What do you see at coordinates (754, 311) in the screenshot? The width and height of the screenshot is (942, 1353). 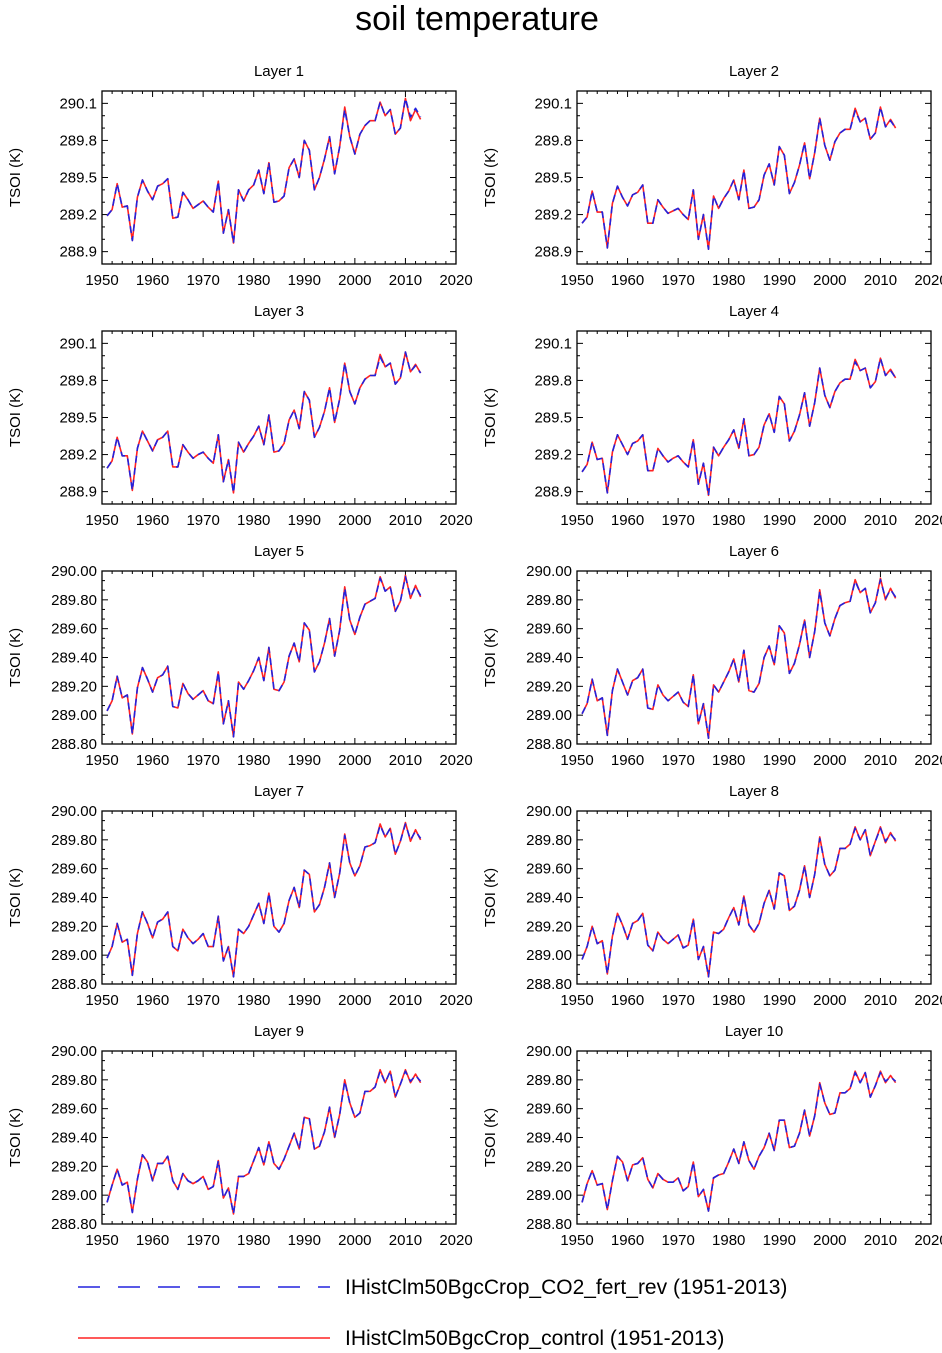 I see `panel-title: Layer 4` at bounding box center [754, 311].